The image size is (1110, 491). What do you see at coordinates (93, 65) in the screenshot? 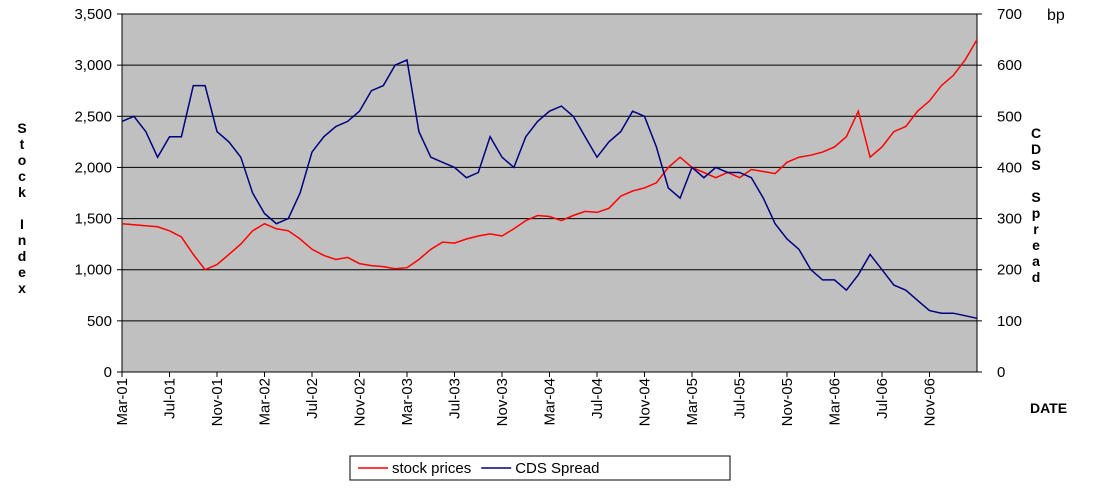
I see `y-tick-label: 3,000` at bounding box center [93, 65].